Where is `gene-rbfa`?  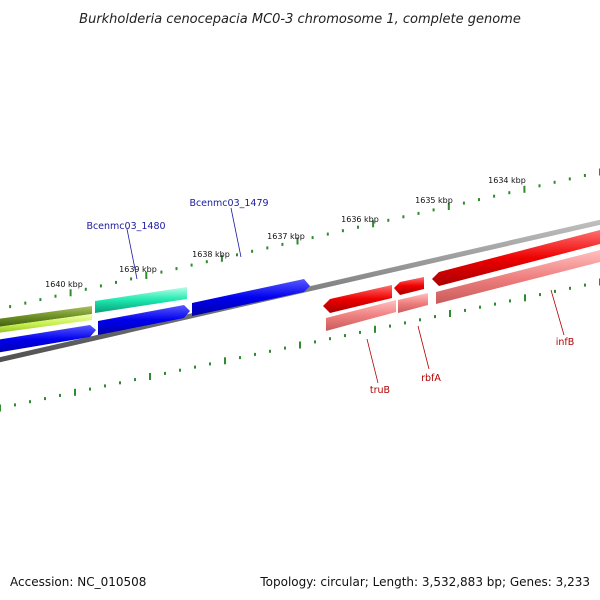 gene-rbfa is located at coordinates (409, 286).